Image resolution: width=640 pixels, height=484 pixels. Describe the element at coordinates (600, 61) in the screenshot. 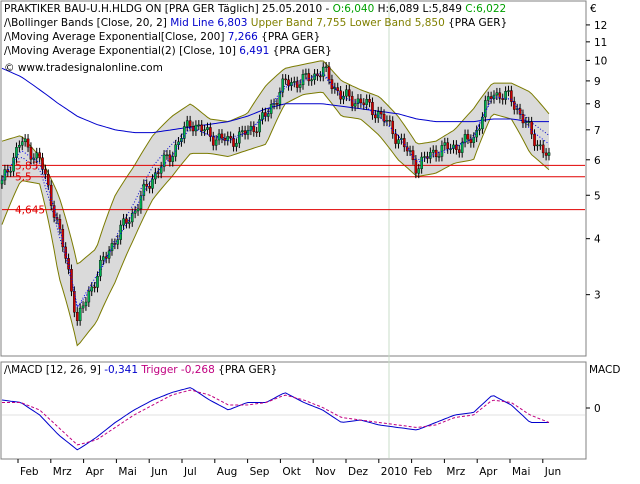

I see `y-tick-label: 10` at that location.